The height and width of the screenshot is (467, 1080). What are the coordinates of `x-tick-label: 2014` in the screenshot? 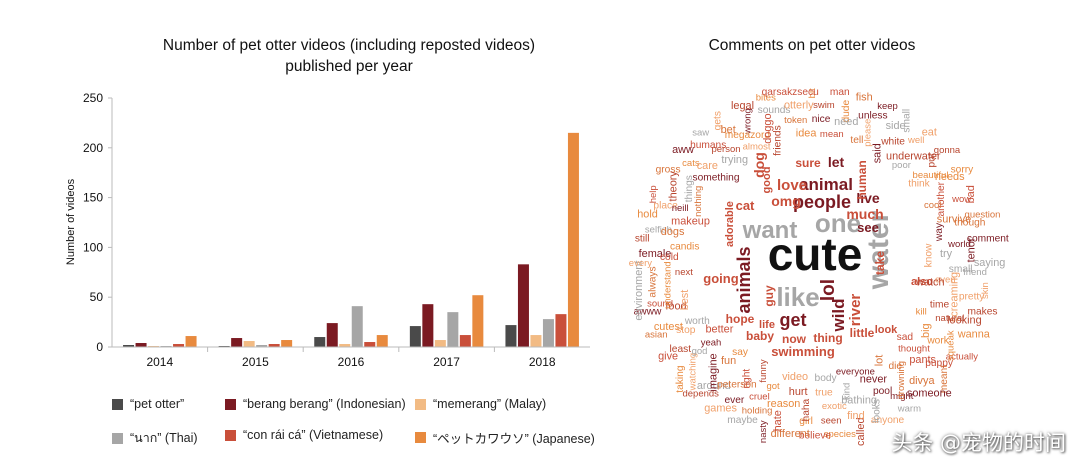 It's located at (159, 362).